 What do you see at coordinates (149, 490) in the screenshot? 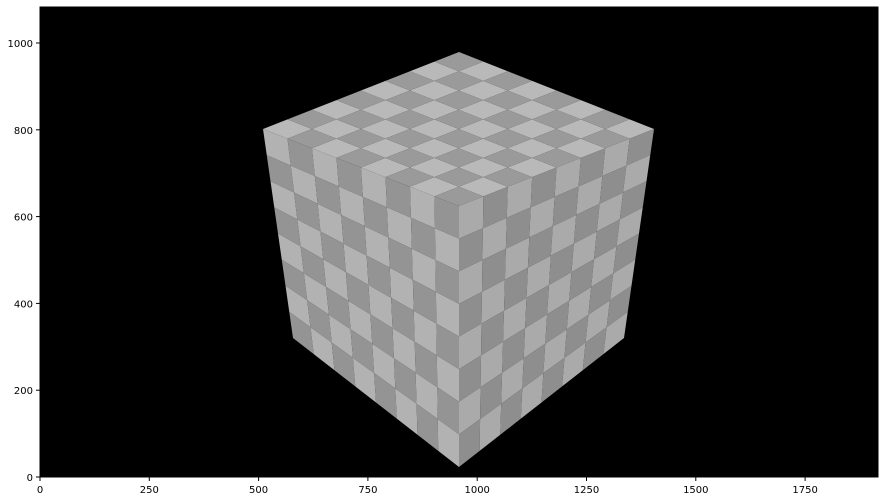
I see `x-tick-label: 250` at bounding box center [149, 490].